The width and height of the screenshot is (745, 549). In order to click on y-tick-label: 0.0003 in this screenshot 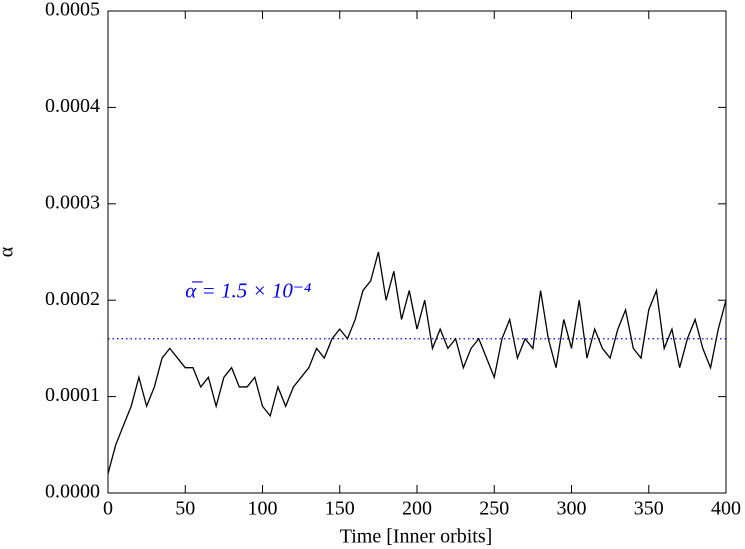, I will do `click(72, 202)`.